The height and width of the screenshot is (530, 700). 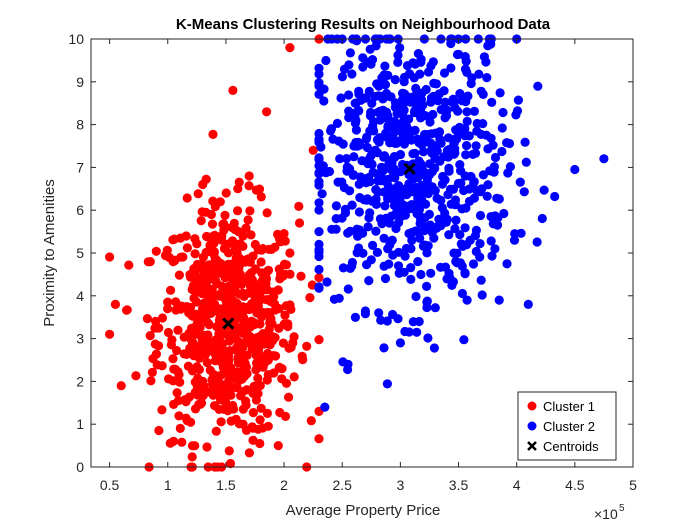 What do you see at coordinates (80, 210) in the screenshot?
I see `y-tick-label: 6` at bounding box center [80, 210].